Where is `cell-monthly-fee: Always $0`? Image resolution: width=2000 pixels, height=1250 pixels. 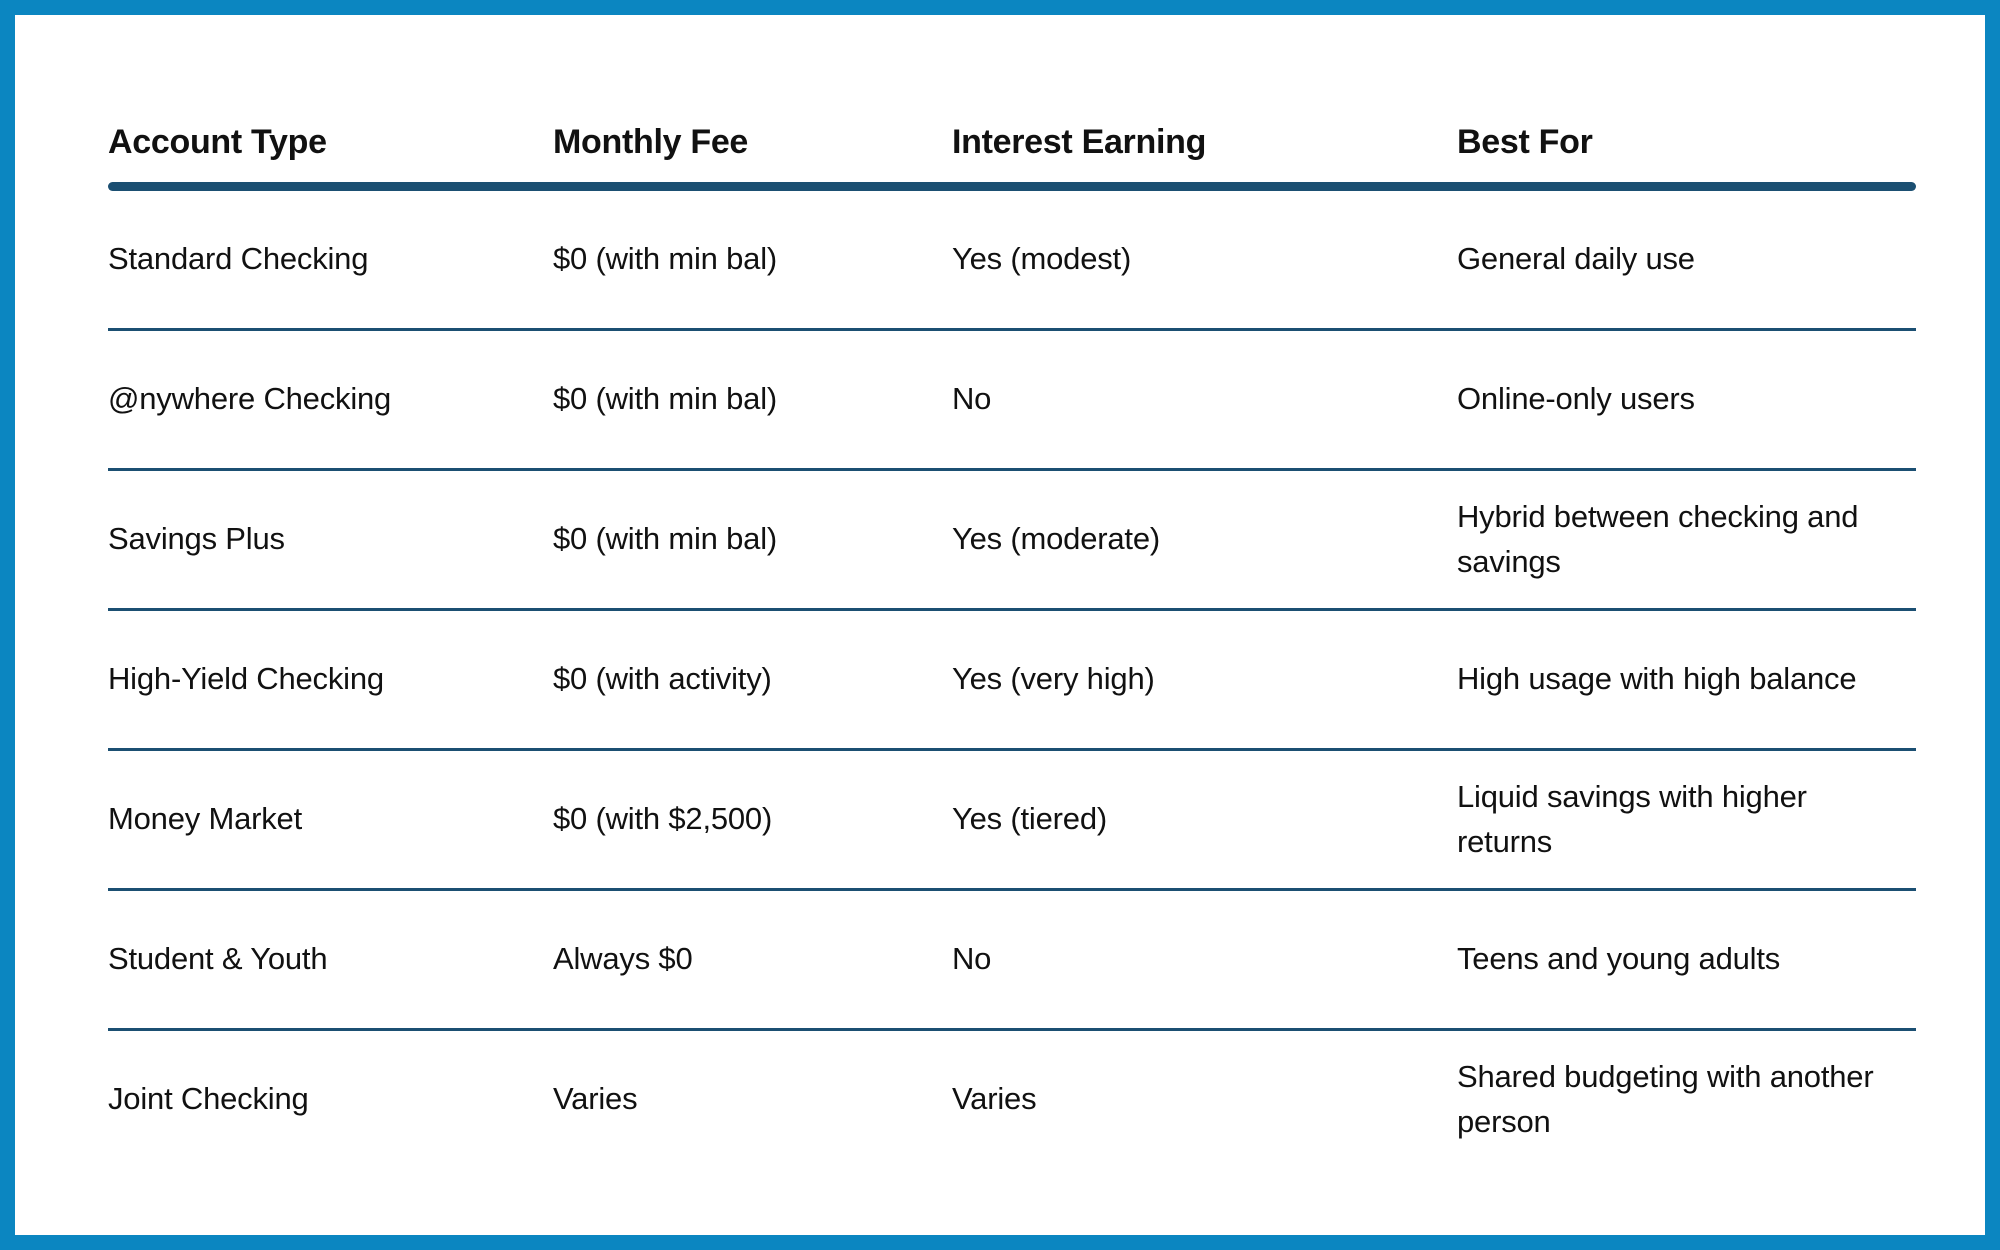
cell-monthly-fee: Always $0 is located at coordinates (623, 959).